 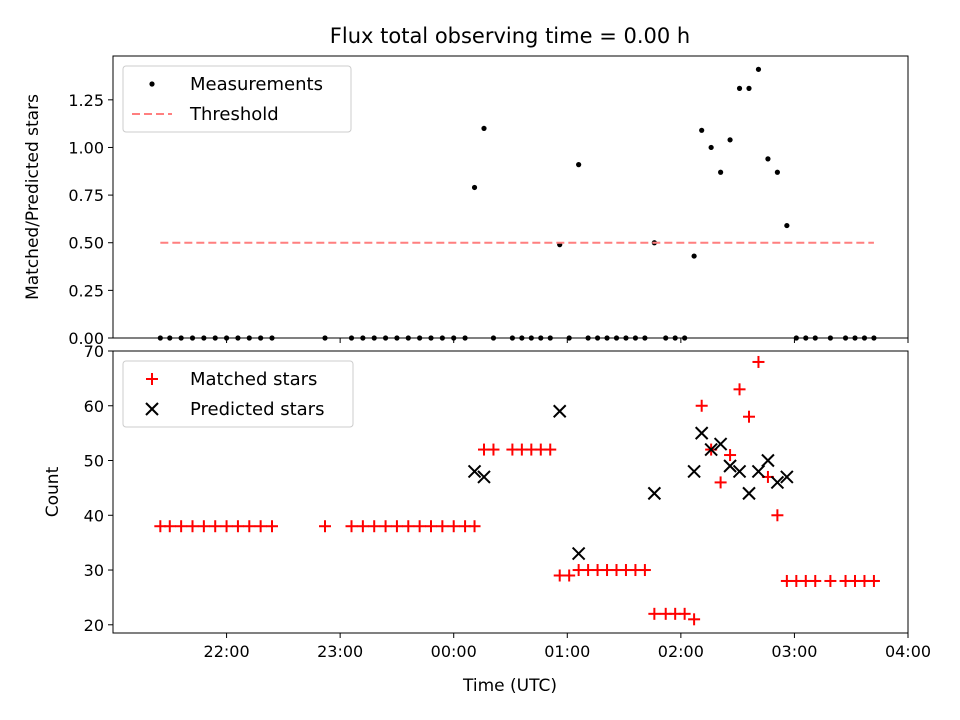 I want to click on y-ticks-ratio: 0.00 0.25 0.50 0.75 1.00 1.25, so click(x=90, y=219).